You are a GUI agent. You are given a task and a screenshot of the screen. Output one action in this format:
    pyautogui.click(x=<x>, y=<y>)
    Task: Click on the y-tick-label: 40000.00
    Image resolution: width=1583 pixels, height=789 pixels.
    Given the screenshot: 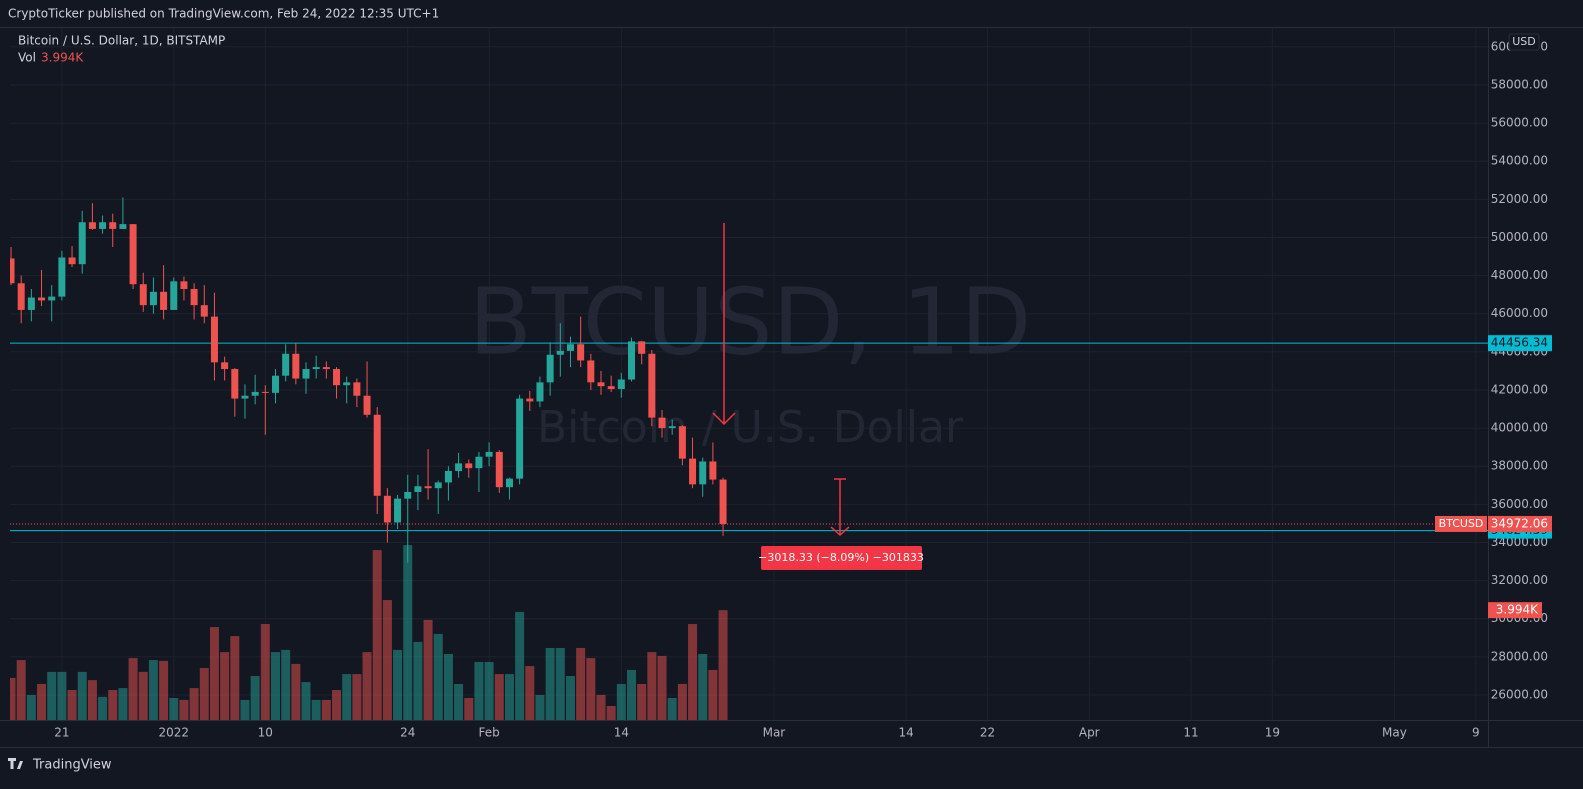 What is the action you would take?
    pyautogui.click(x=1519, y=428)
    